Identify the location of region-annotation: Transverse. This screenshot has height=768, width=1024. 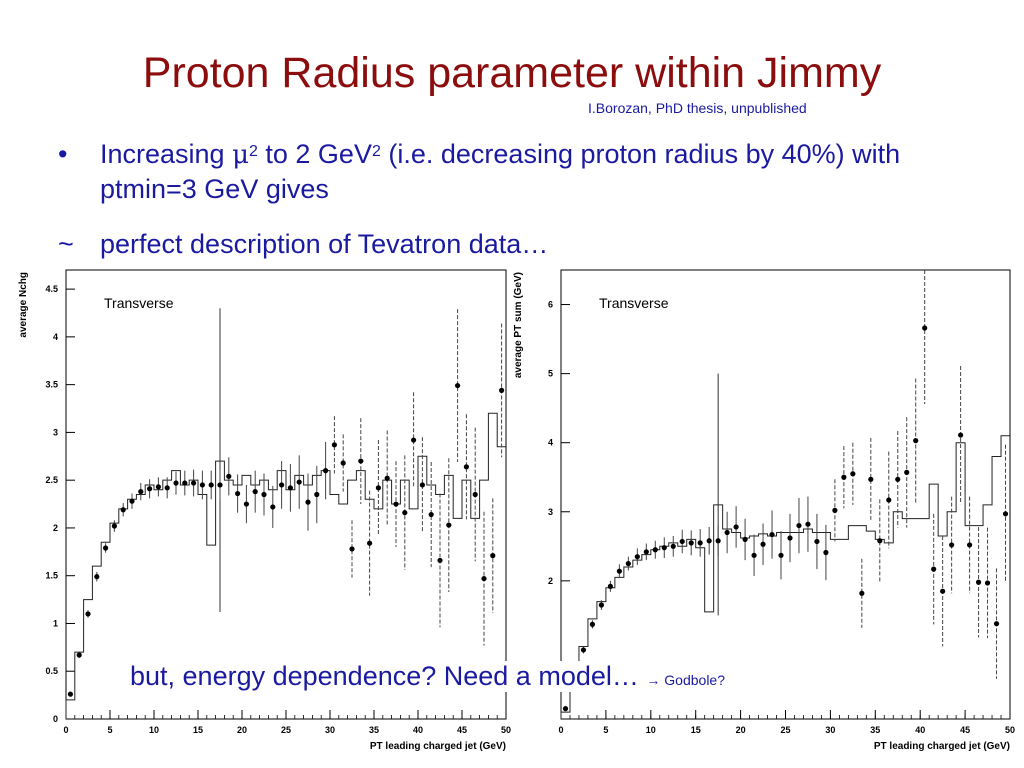
(139, 303).